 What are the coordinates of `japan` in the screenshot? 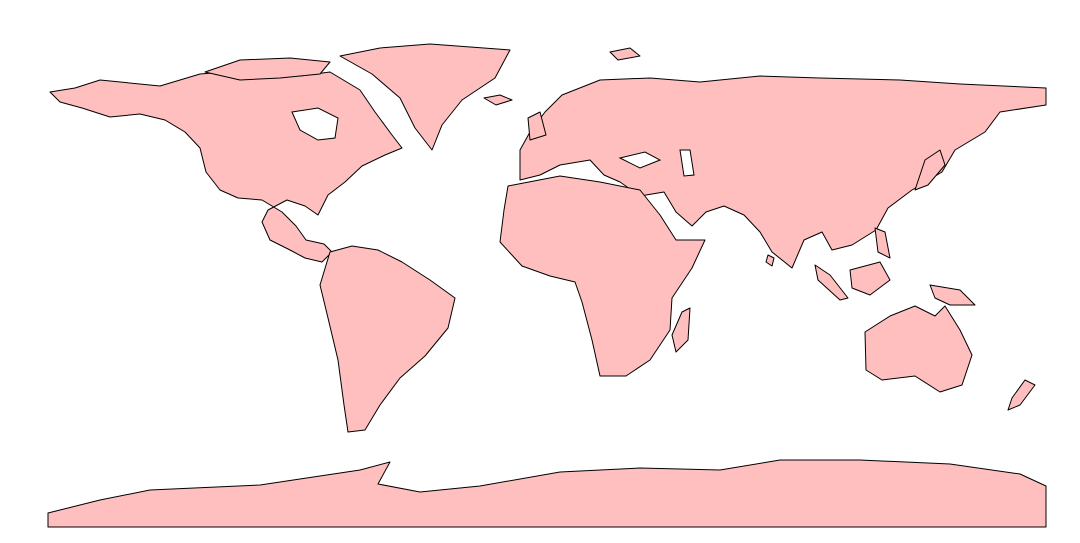 It's located at (930, 170).